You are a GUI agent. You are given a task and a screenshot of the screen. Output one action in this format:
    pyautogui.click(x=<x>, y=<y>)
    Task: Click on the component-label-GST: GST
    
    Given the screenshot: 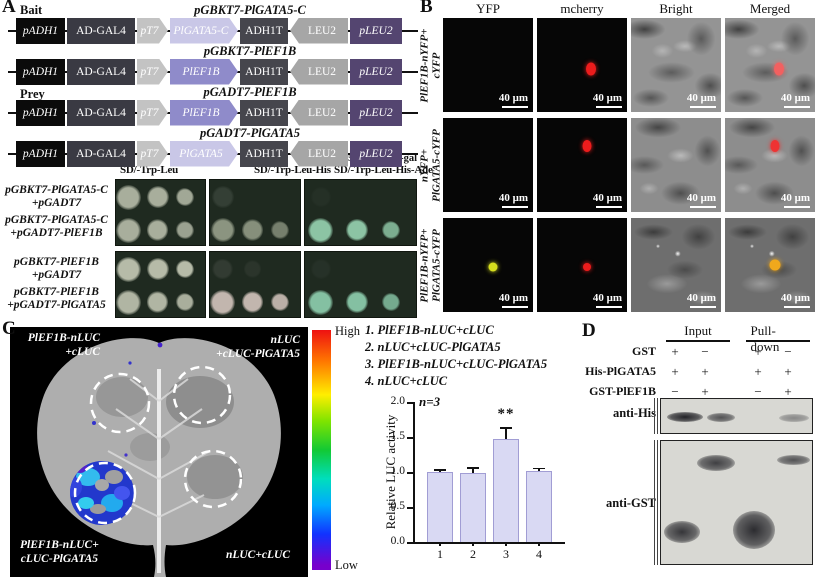 What is the action you would take?
    pyautogui.click(x=643, y=351)
    